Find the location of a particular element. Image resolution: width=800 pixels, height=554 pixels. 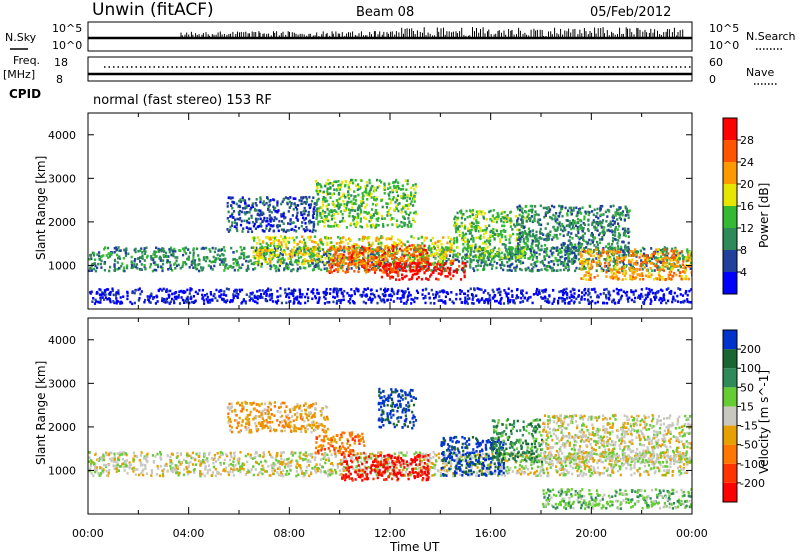

date-title: 05/Feb/2012 is located at coordinates (630, 12).